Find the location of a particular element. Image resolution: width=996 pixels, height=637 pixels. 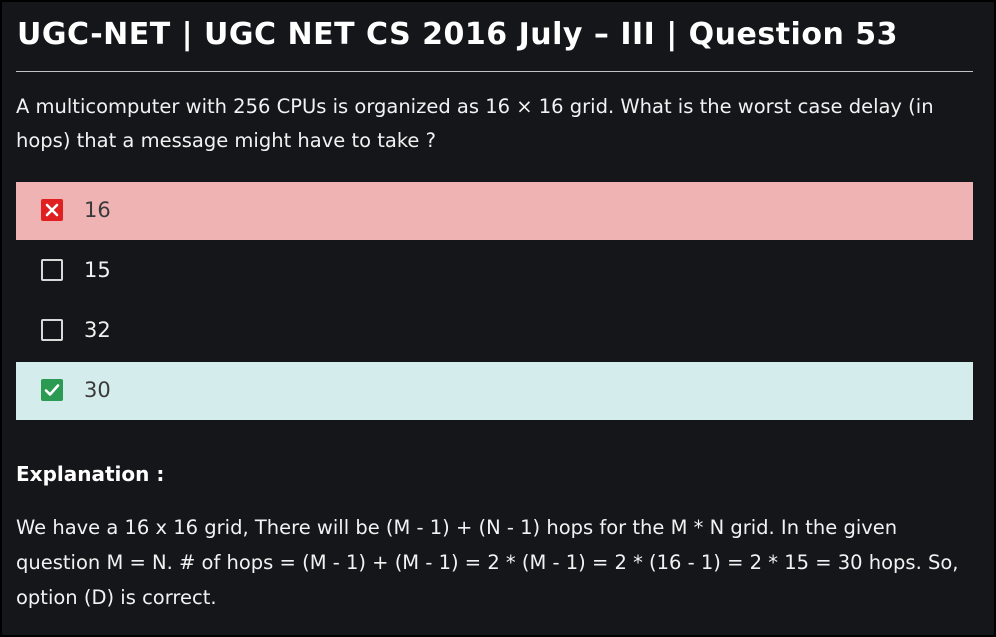

option-a: 16 is located at coordinates (494, 211).